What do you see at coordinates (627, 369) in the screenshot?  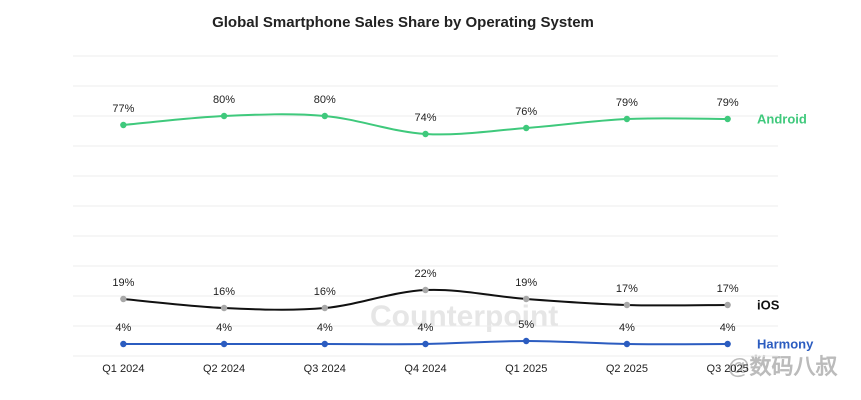 I see `x-tick-label: Q2 2025` at bounding box center [627, 369].